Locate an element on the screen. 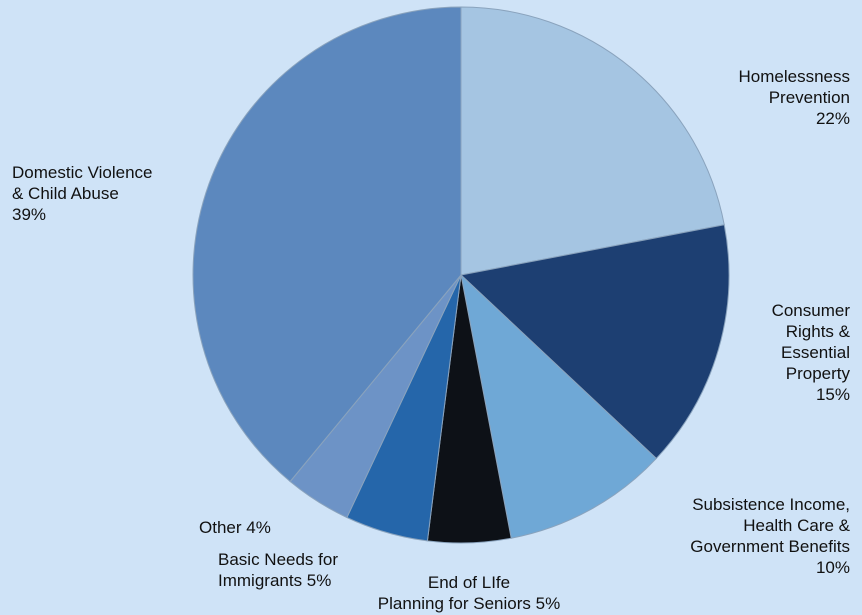 Image resolution: width=862 pixels, height=615 pixels. pie-slice-consumer is located at coordinates (594, 342).